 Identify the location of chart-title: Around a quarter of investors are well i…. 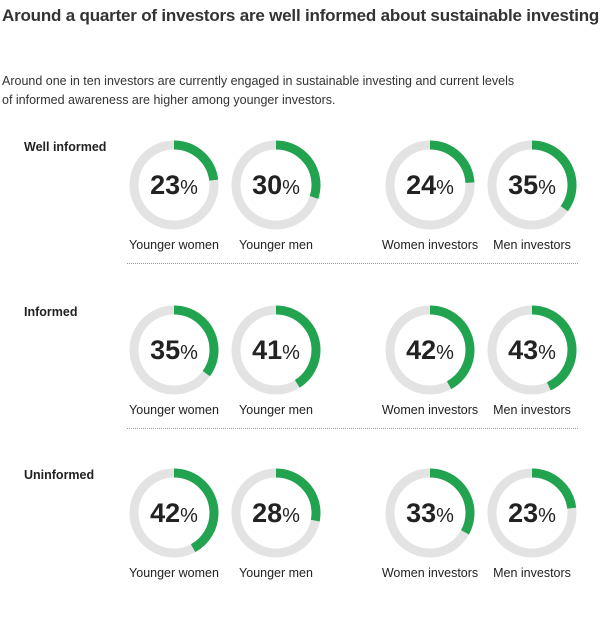
(301, 15).